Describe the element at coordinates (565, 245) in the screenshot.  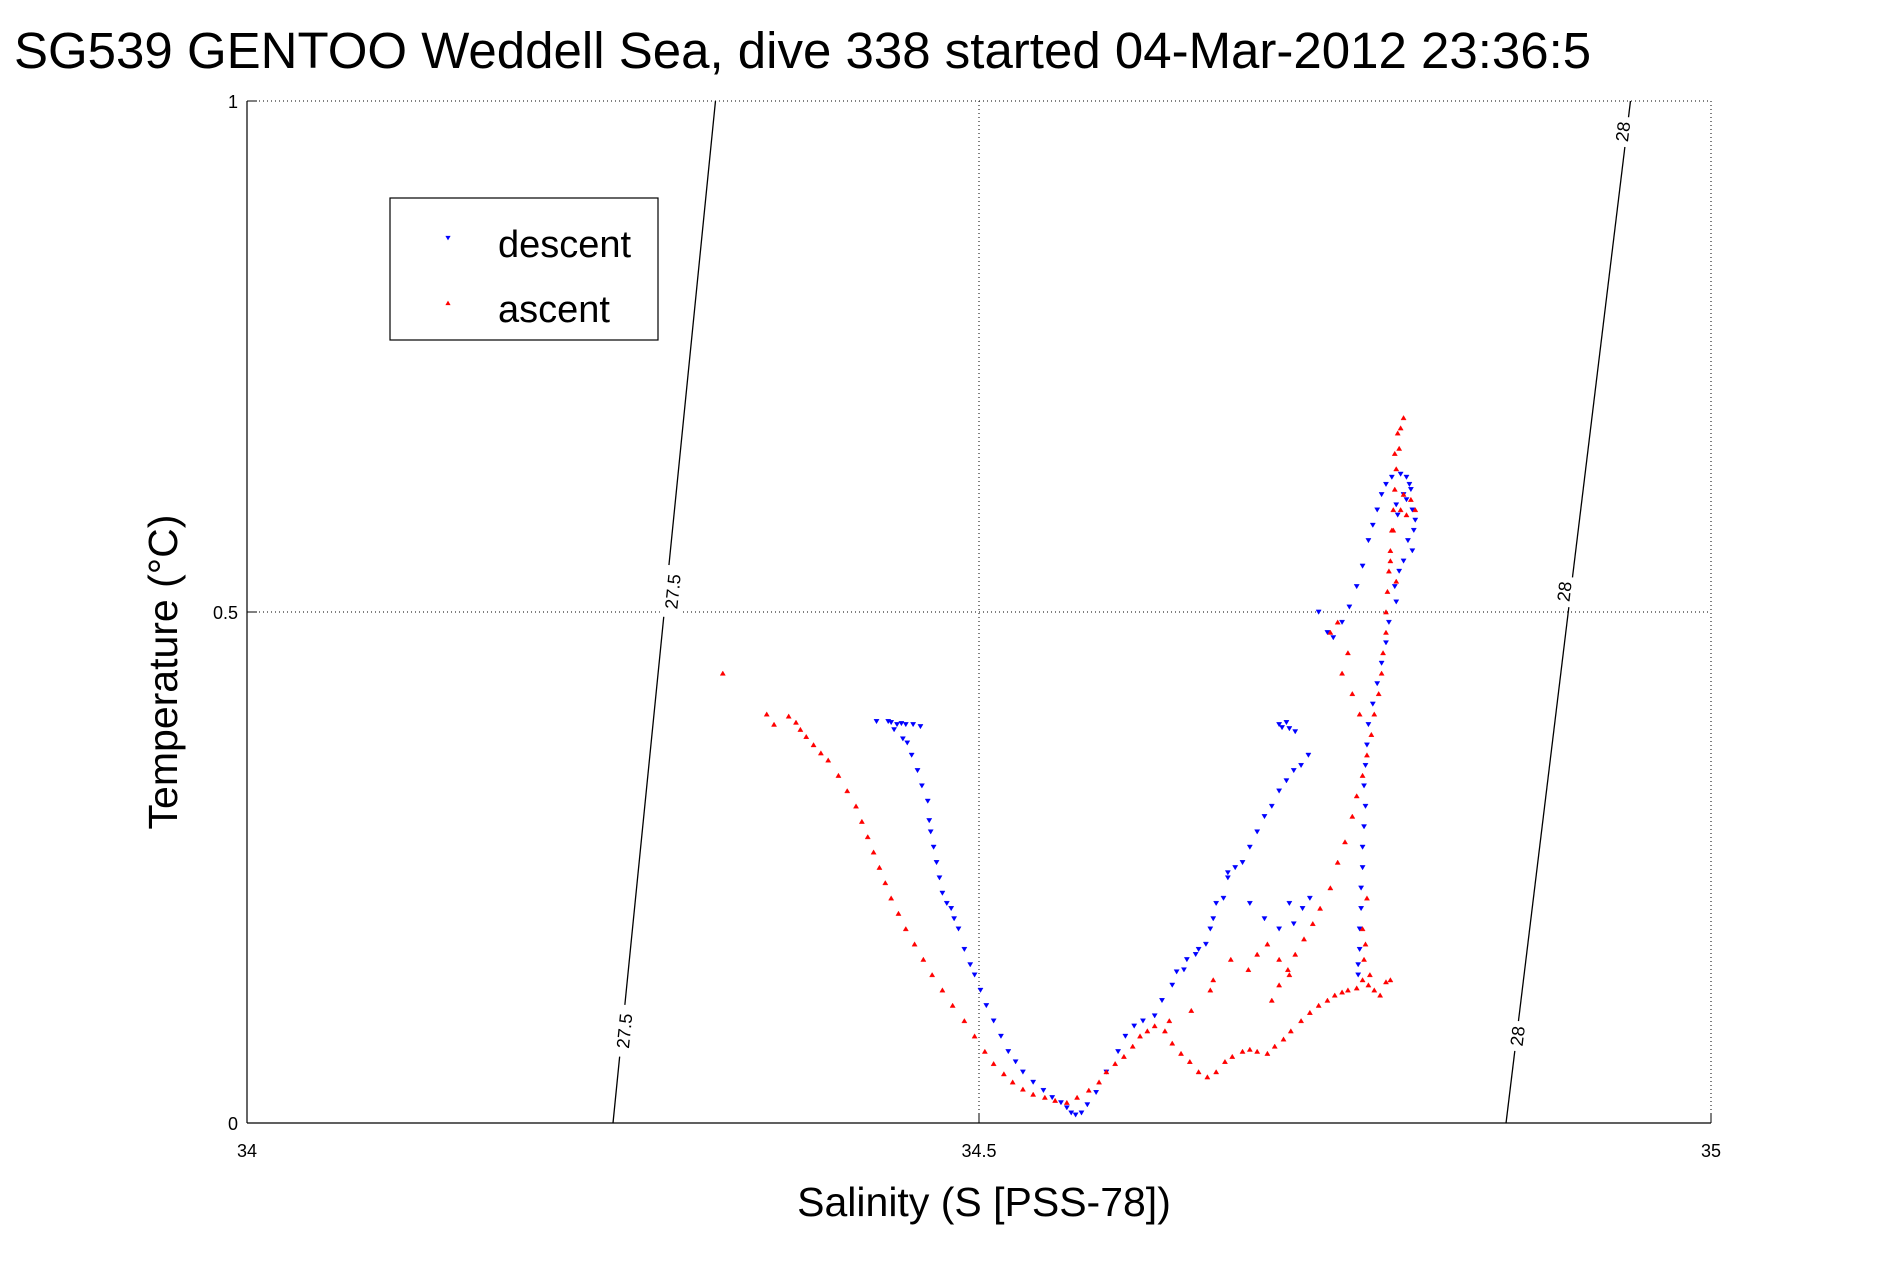
I see `legend-label-descent: descent` at that location.